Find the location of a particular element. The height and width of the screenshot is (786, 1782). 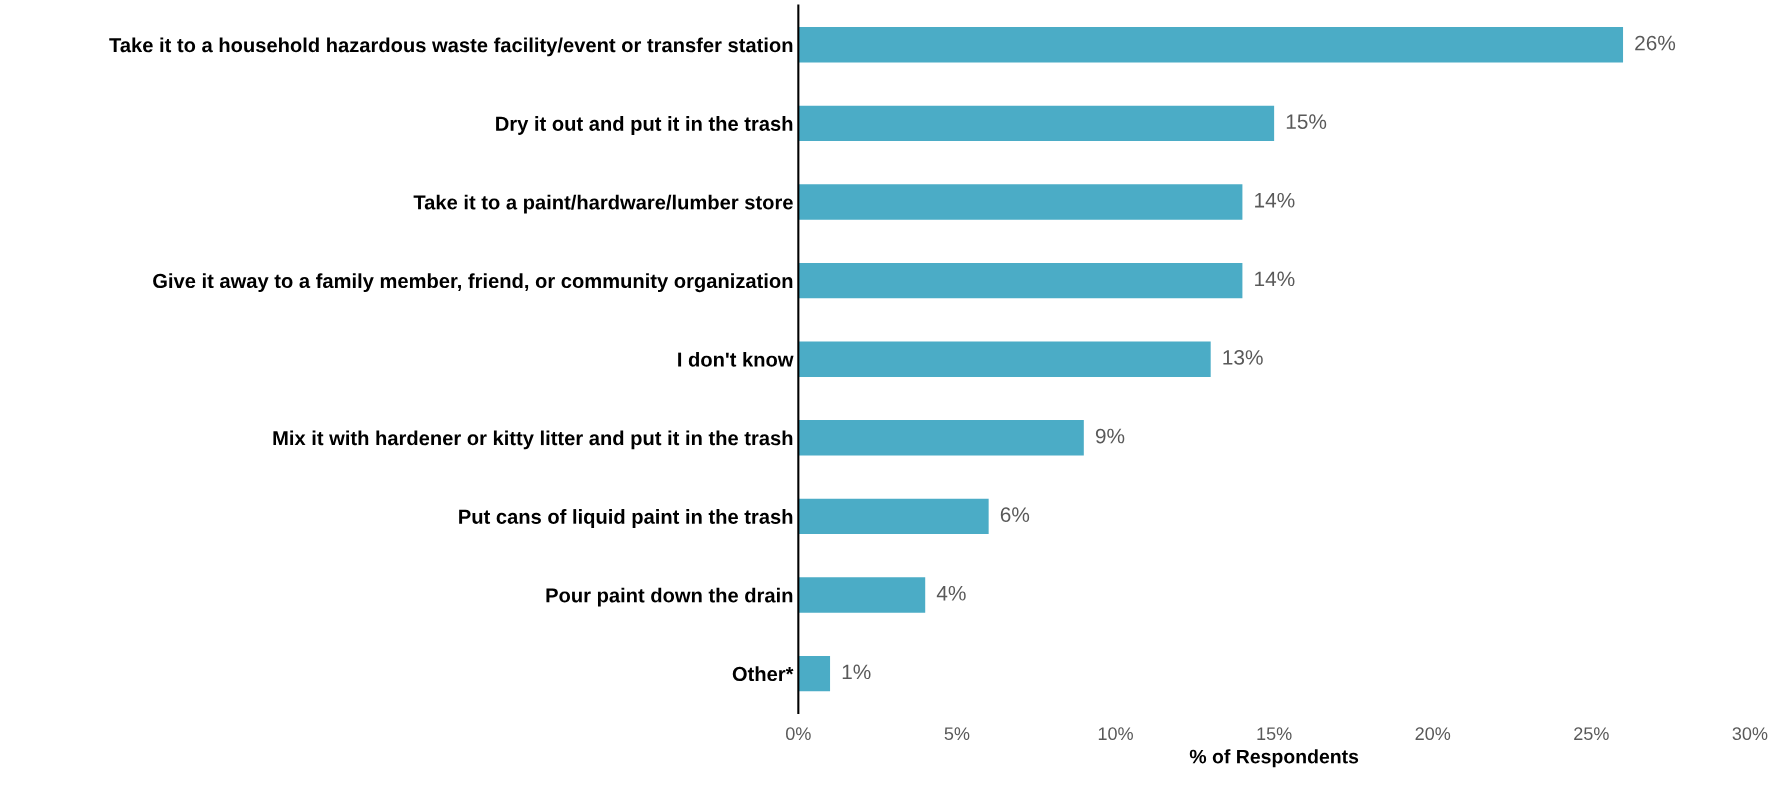

data-label: 13% is located at coordinates (1243, 357).